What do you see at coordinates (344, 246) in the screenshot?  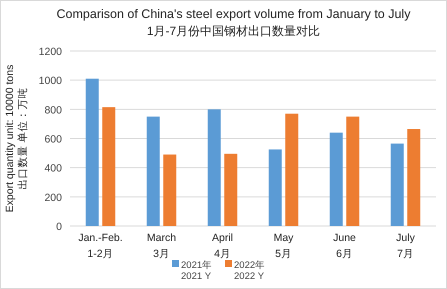 I see `x-tick-label: June 6月` at bounding box center [344, 246].